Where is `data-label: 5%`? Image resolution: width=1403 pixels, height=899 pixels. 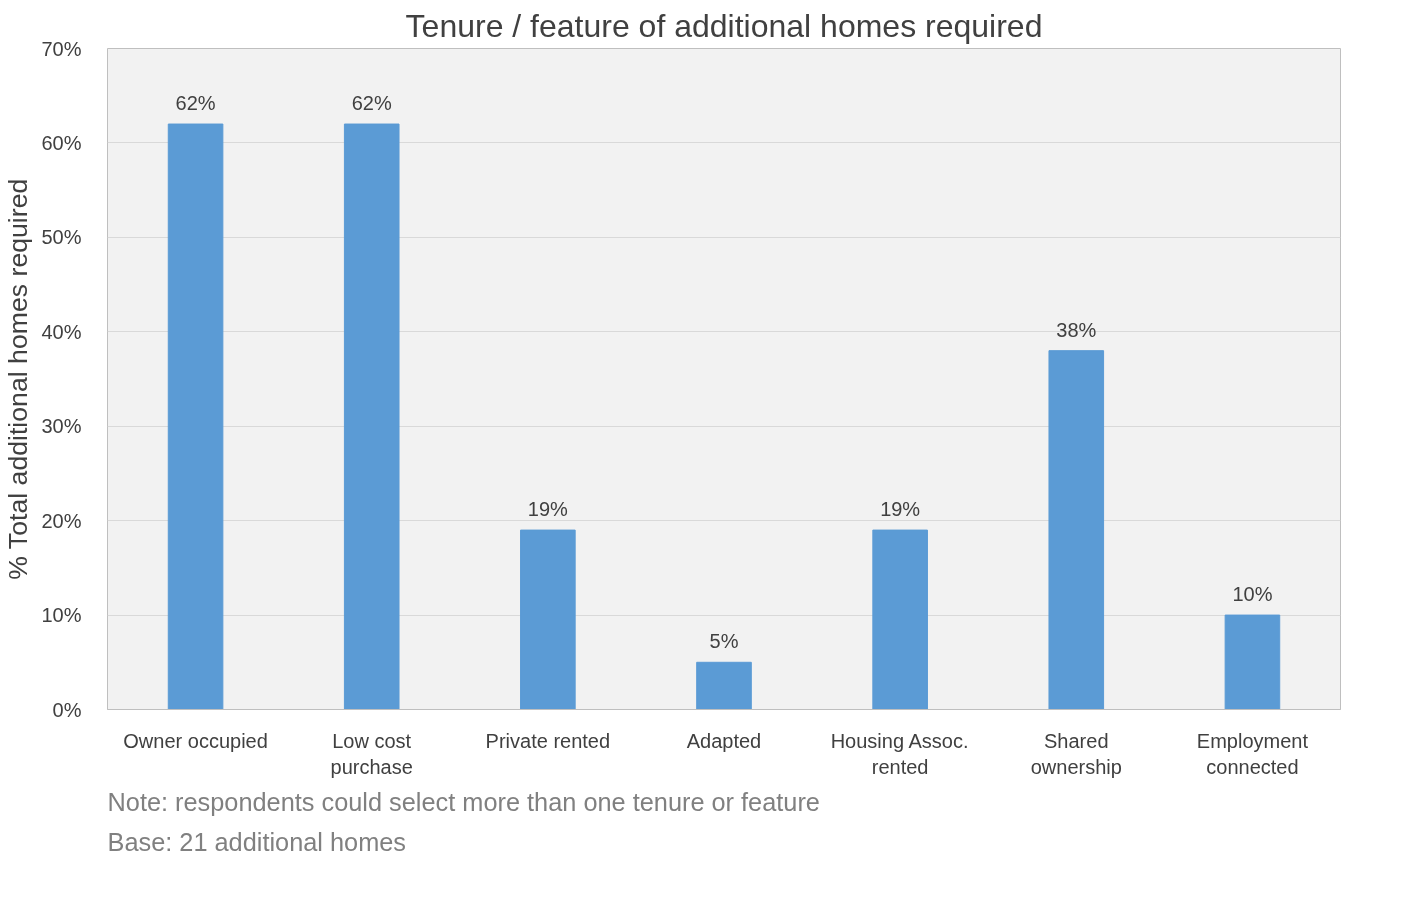 data-label: 5% is located at coordinates (724, 641).